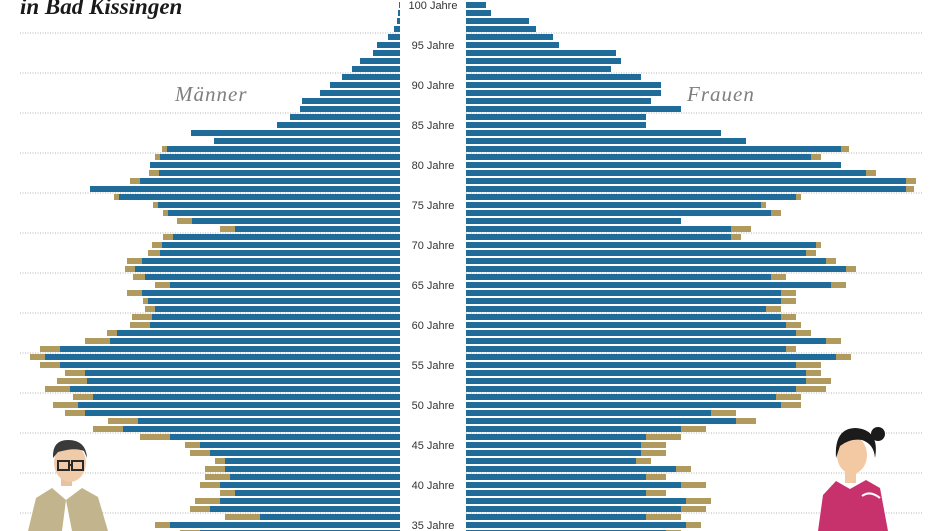 This screenshot has height=531, width=943. Describe the element at coordinates (433, 525) in the screenshot. I see `age-tick-label: 35 Jahre` at that location.